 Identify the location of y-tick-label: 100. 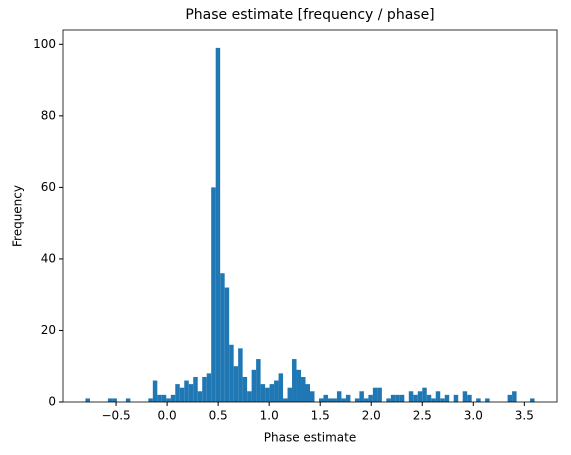
(44, 44).